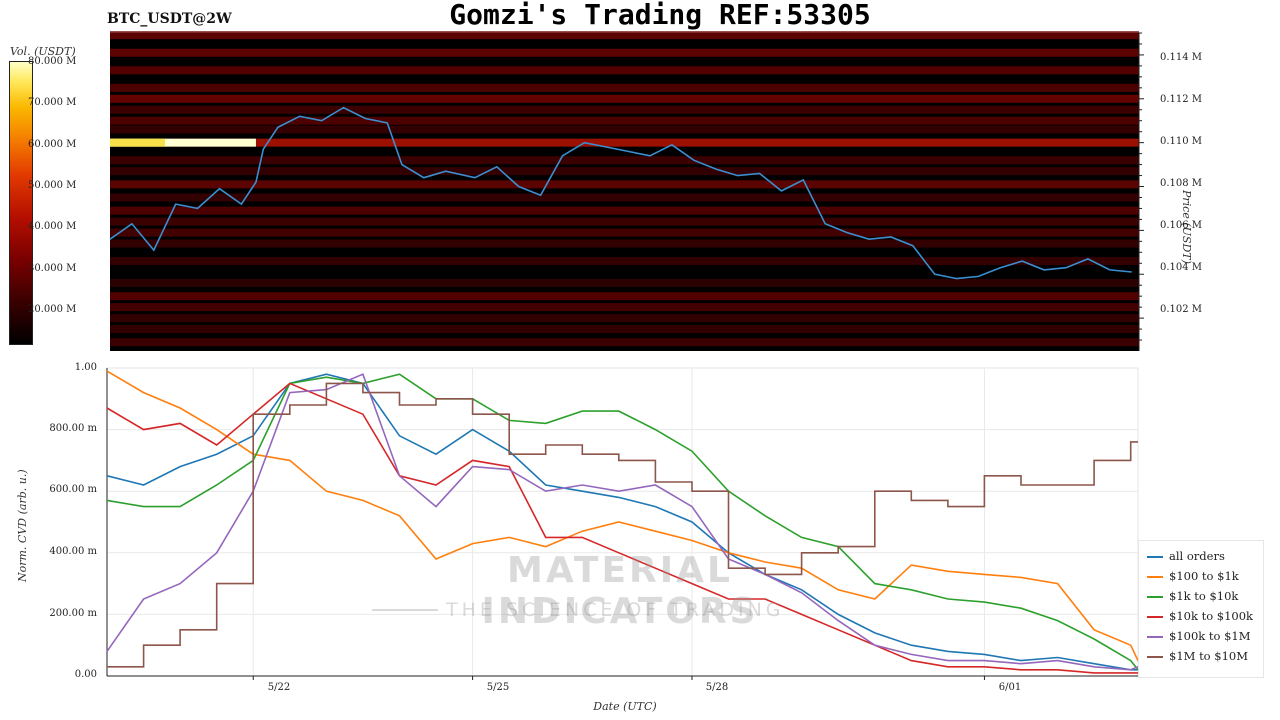  What do you see at coordinates (498, 687) in the screenshot?
I see `cvd-x-tick: 5/25` at bounding box center [498, 687].